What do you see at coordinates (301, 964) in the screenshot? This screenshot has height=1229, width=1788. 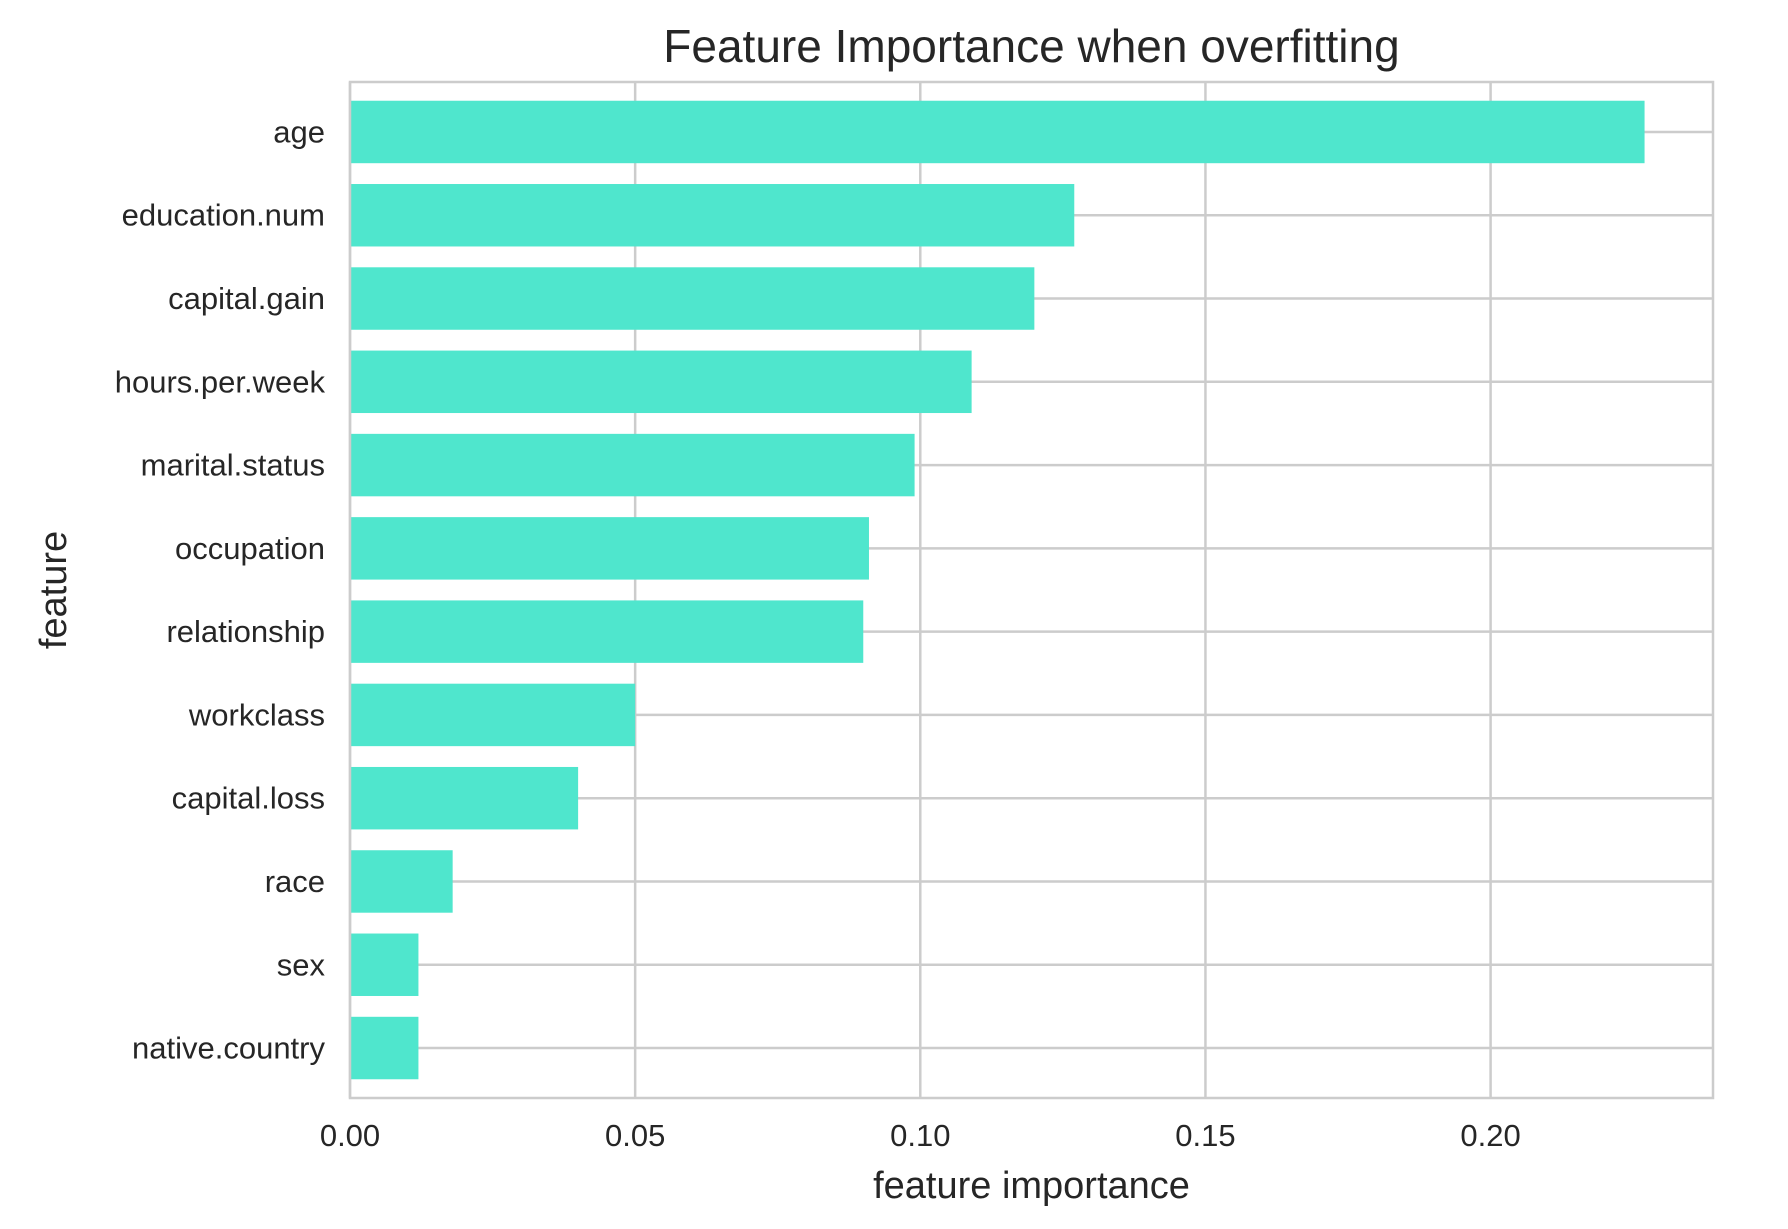 I see `y-tick-label: sex` at bounding box center [301, 964].